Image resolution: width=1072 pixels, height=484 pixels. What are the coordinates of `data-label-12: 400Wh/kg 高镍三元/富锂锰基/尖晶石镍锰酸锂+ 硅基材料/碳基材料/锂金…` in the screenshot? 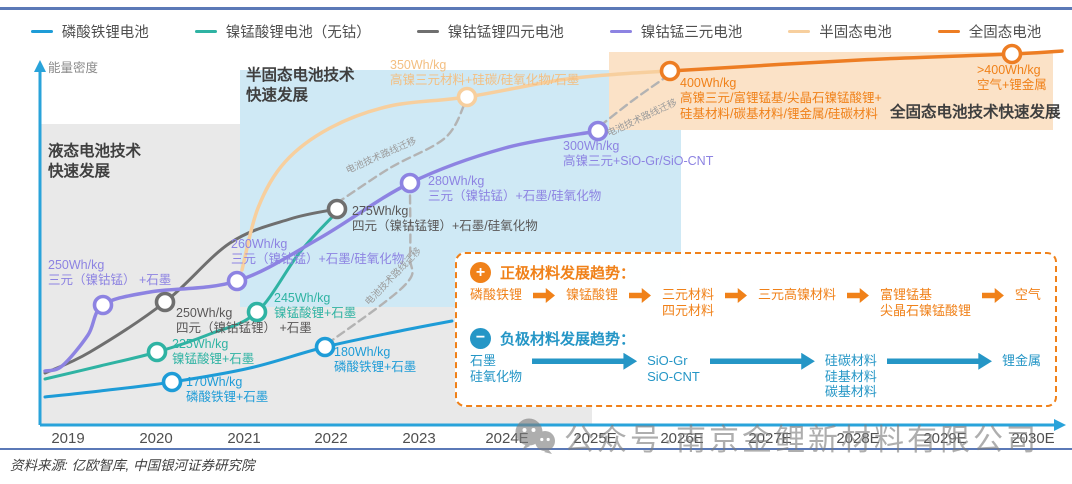 It's located at (781, 98).